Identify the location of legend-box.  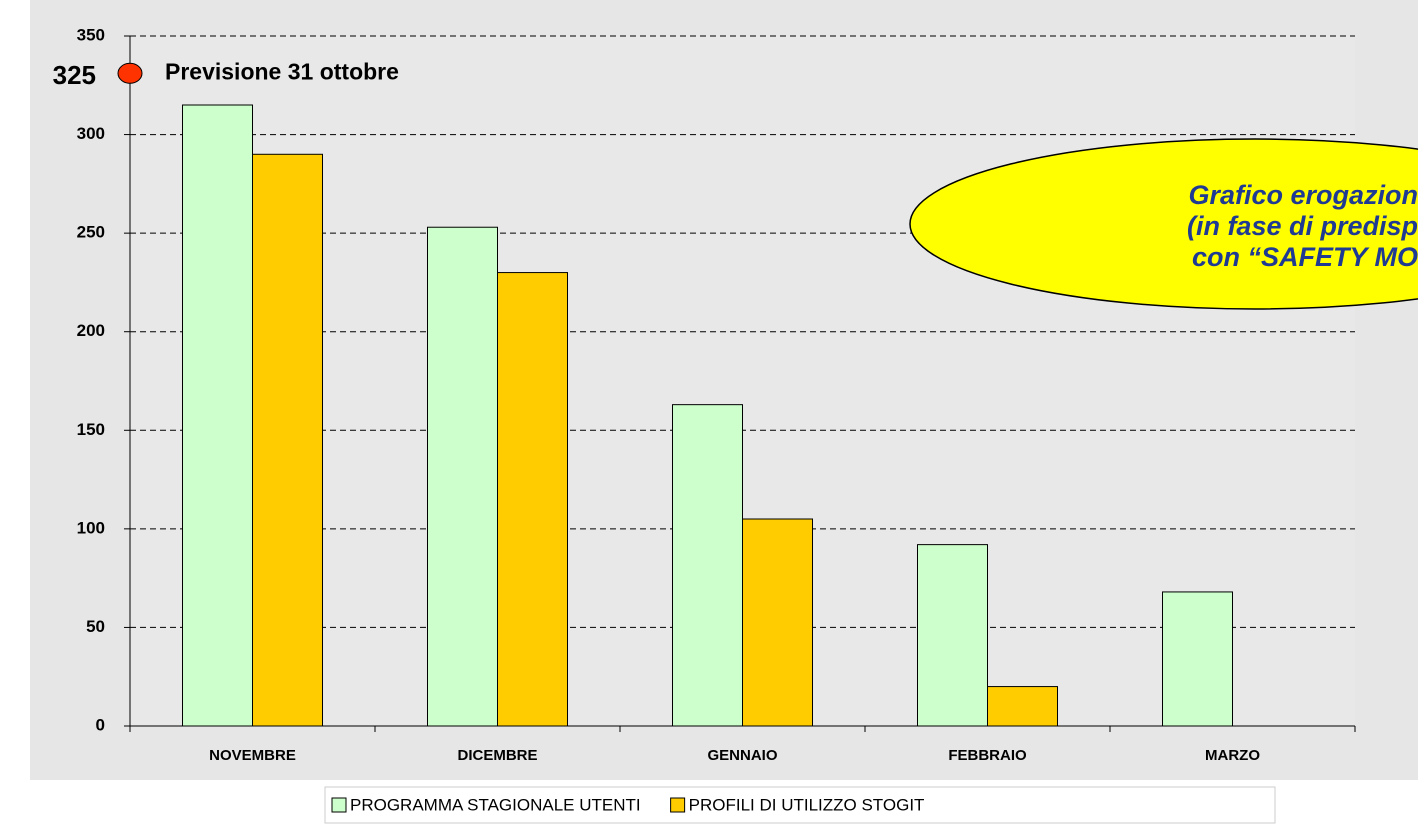
(800, 805).